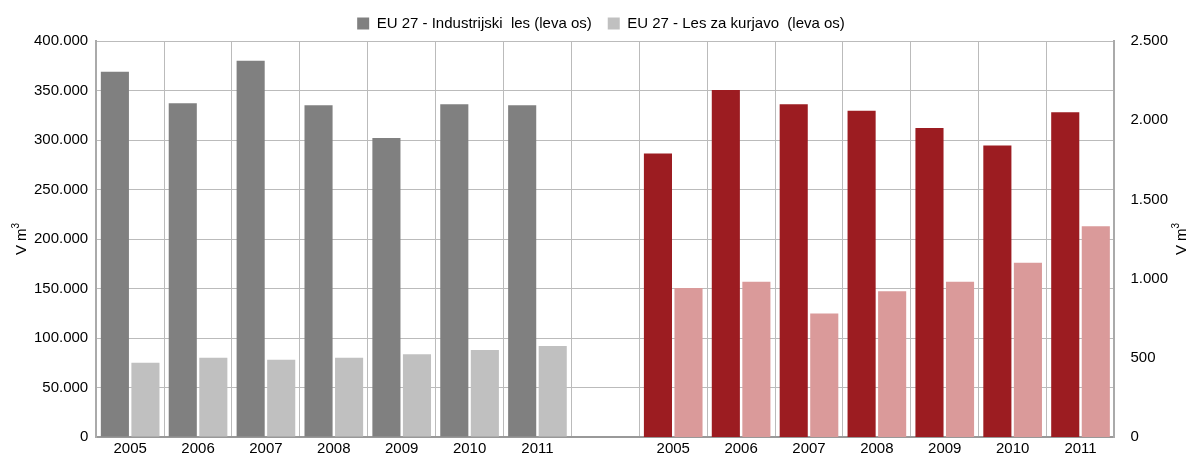  I want to click on y2-tick-label: 2.000, so click(1149, 119).